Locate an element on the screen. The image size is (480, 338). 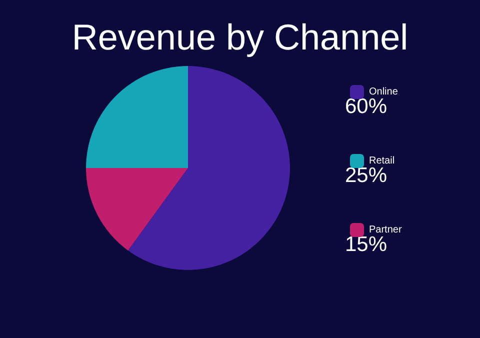
data-label: 15% is located at coordinates (366, 244).